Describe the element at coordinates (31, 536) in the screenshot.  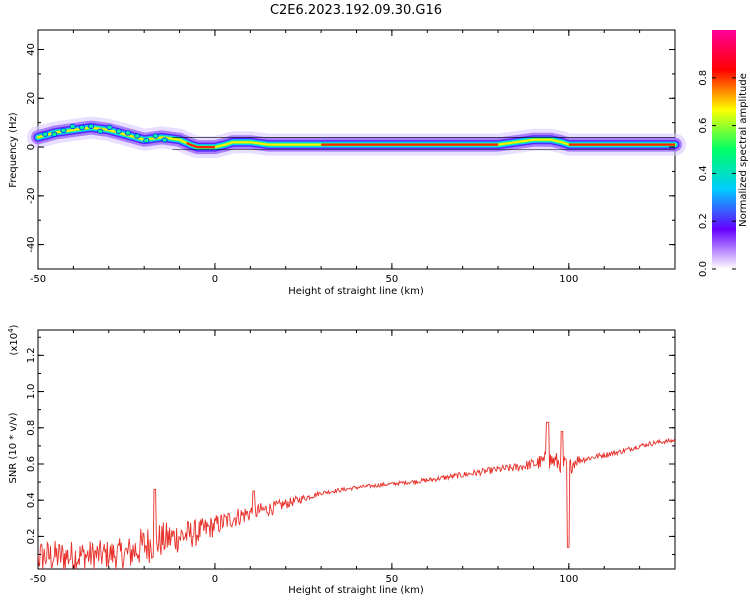
I see `y-tick-label: 0.2` at that location.